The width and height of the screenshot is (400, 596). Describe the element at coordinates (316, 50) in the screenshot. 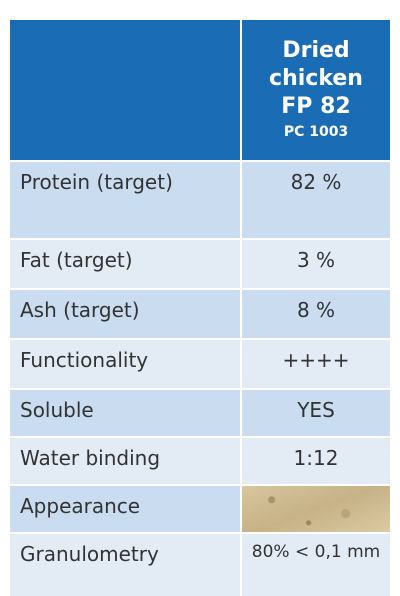

I see `product-line: Dried` at that location.